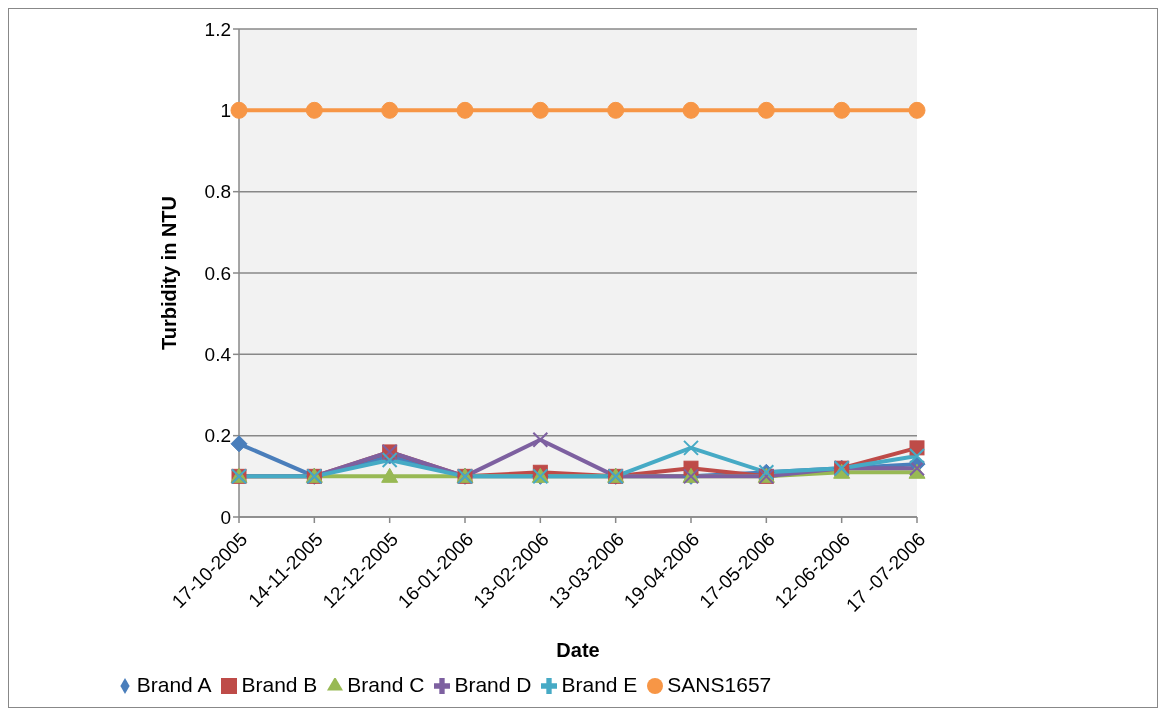  What do you see at coordinates (217, 273) in the screenshot?
I see `y-tick-label: 0.6` at bounding box center [217, 273].